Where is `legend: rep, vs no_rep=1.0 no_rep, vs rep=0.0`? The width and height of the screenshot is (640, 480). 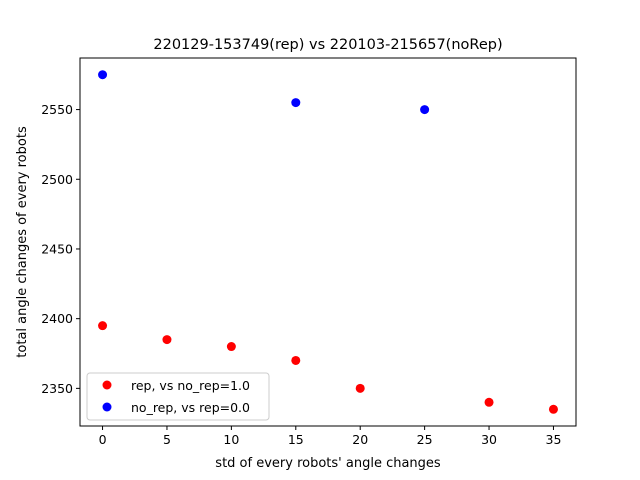 legend: rep, vs no_rep=1.0 no_rep, vs rep=0.0 is located at coordinates (178, 396).